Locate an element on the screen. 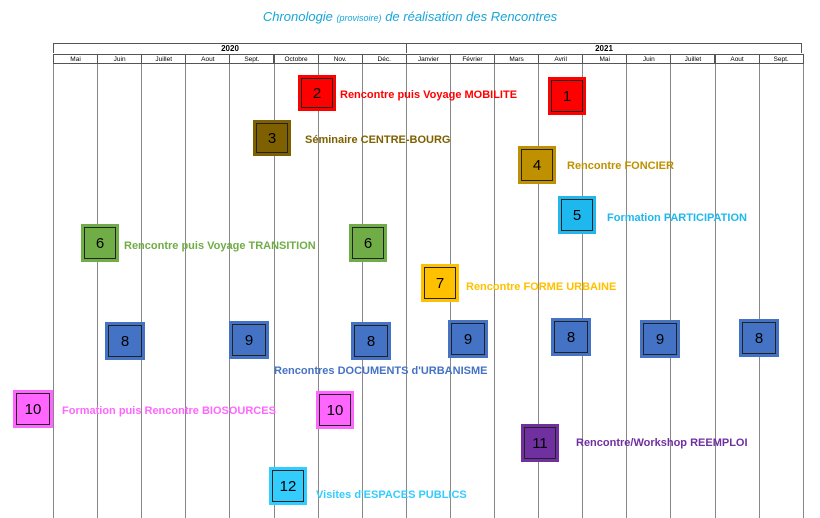  event-box-16: 10 is located at coordinates (335, 410).